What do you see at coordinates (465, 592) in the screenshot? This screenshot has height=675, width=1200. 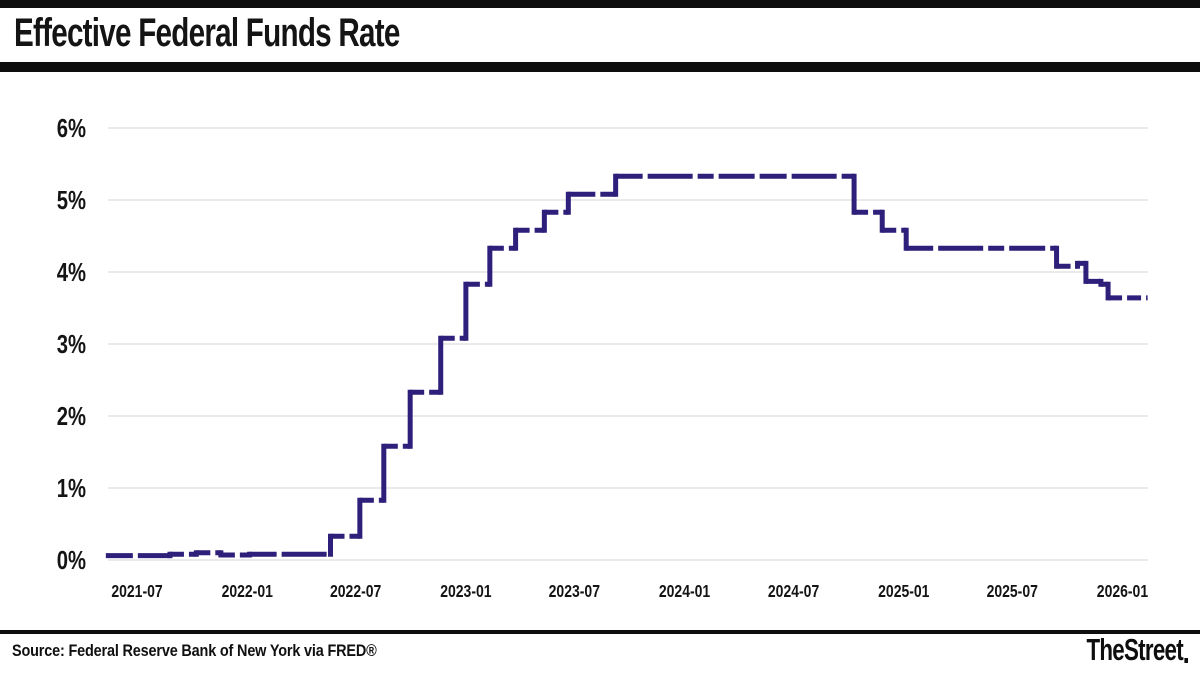 I see `x-tick-label: 2023-01` at bounding box center [465, 592].